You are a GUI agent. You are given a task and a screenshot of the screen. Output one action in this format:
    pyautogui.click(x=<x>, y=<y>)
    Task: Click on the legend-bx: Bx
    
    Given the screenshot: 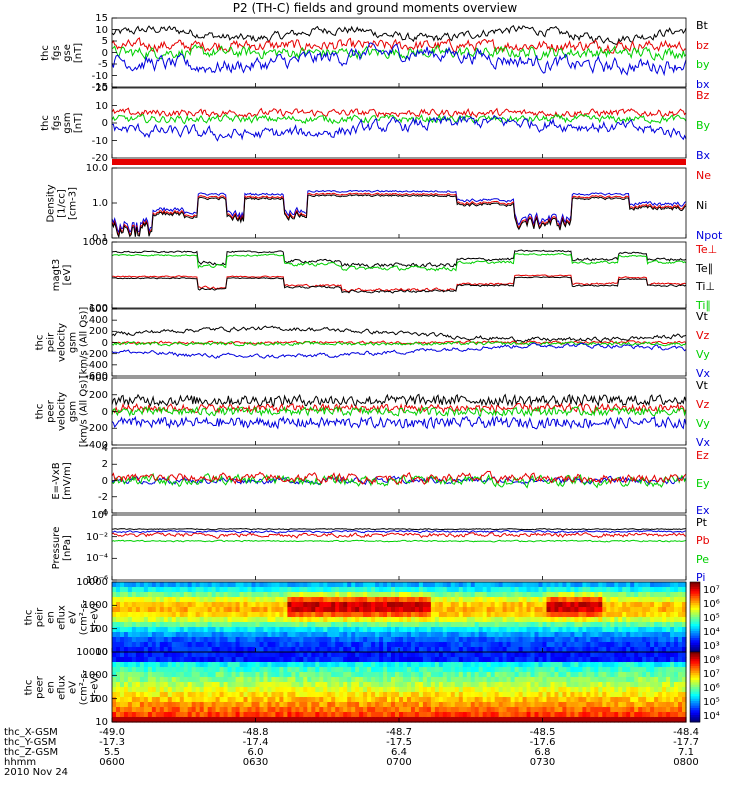 What is the action you would take?
    pyautogui.click(x=703, y=155)
    